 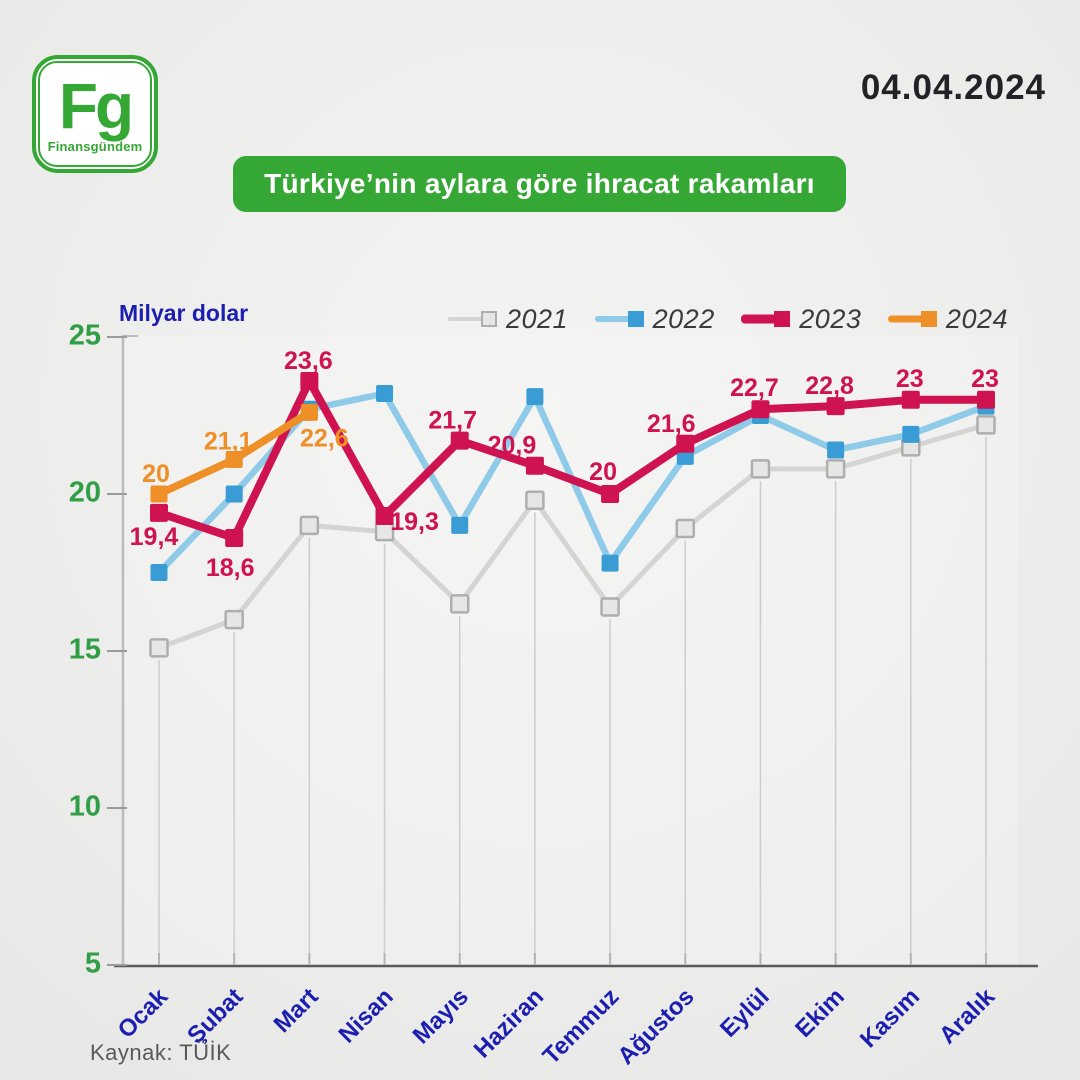 What do you see at coordinates (85, 336) in the screenshot?
I see `svg-text: 25` at bounding box center [85, 336].